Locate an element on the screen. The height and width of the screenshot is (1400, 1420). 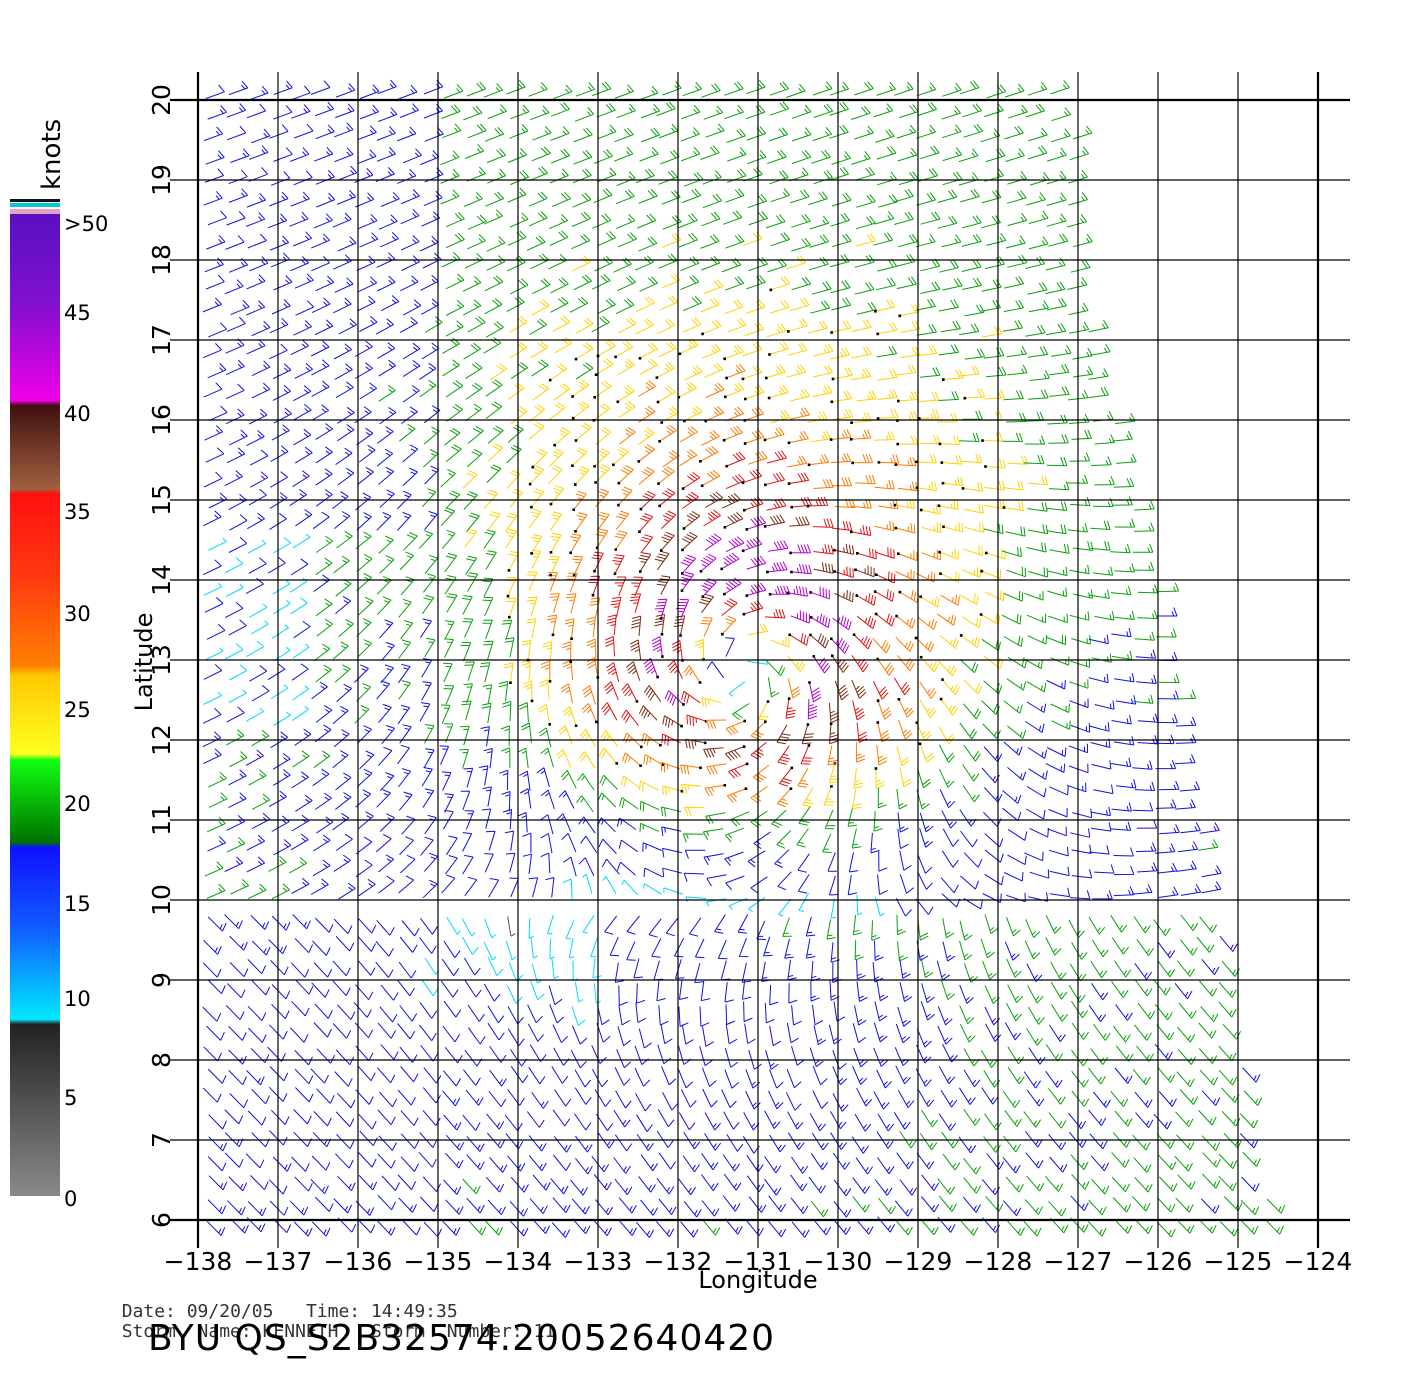
product-title: BYU QS_S2B32574.20052640420 is located at coordinates (462, 1338).